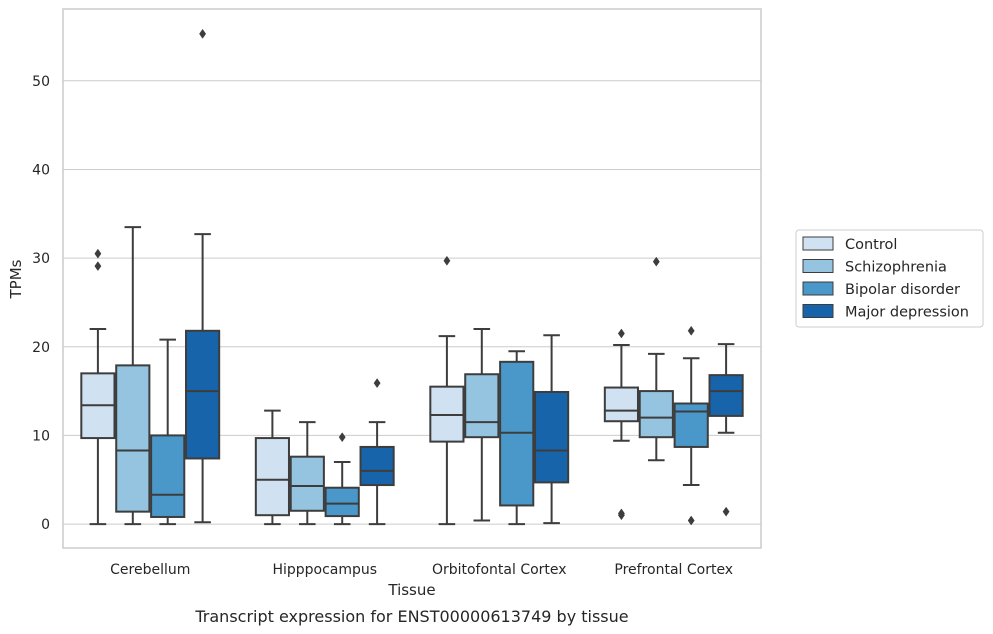 This screenshot has width=993, height=634. I want to click on x-axis-label: Tissue, so click(411, 590).